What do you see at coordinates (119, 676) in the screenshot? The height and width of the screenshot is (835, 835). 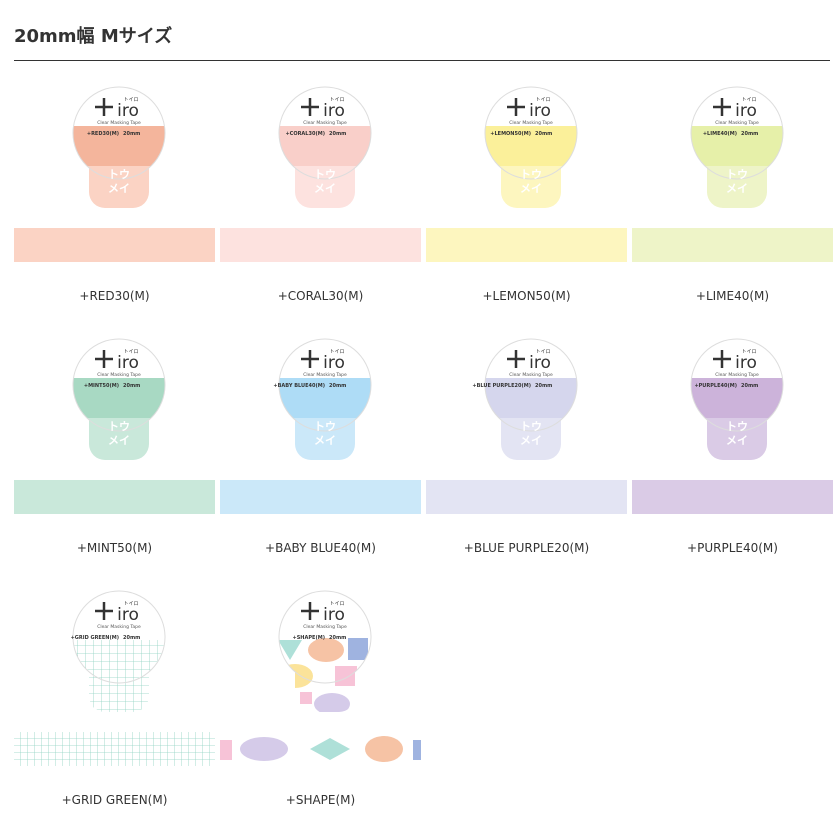 I see `package-grid` at bounding box center [119, 676].